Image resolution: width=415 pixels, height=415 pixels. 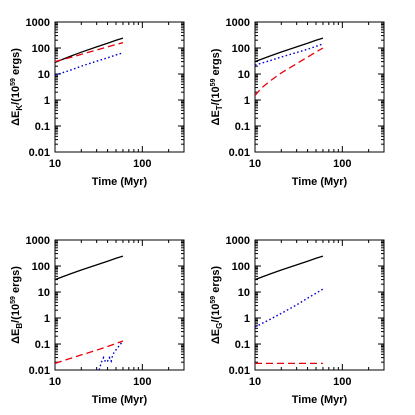 I want to click on y-axis-label: ΔEB/(1059 ergs), so click(x=17, y=305).